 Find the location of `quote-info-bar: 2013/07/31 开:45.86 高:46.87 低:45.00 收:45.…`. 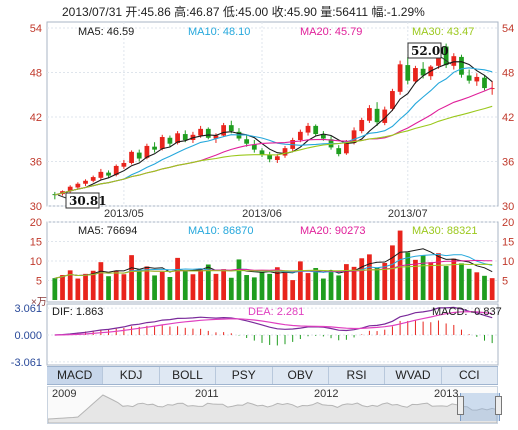

quote-info-bar: 2013/07/31 开:45.86 高:46.87 低:45.00 收:45.… is located at coordinates (243, 11).